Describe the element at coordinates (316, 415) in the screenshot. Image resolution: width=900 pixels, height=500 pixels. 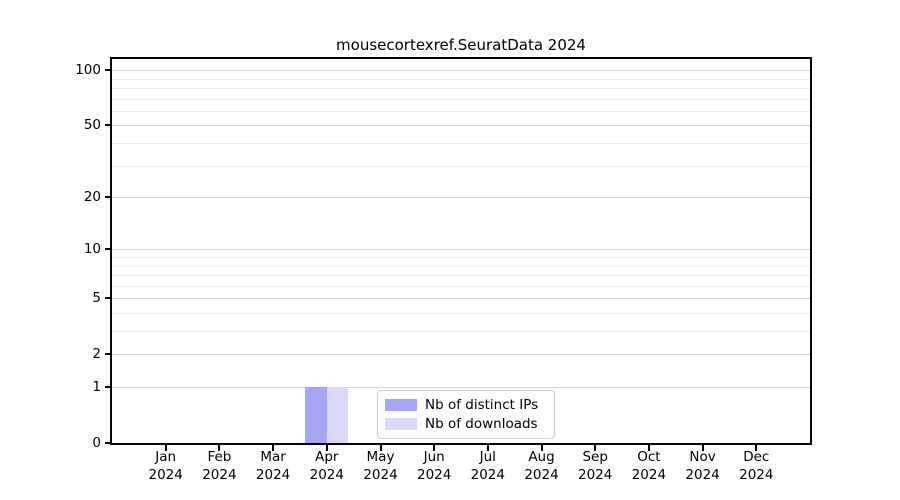
I see `bar-nb-of-distinct-ips-apr` at that location.